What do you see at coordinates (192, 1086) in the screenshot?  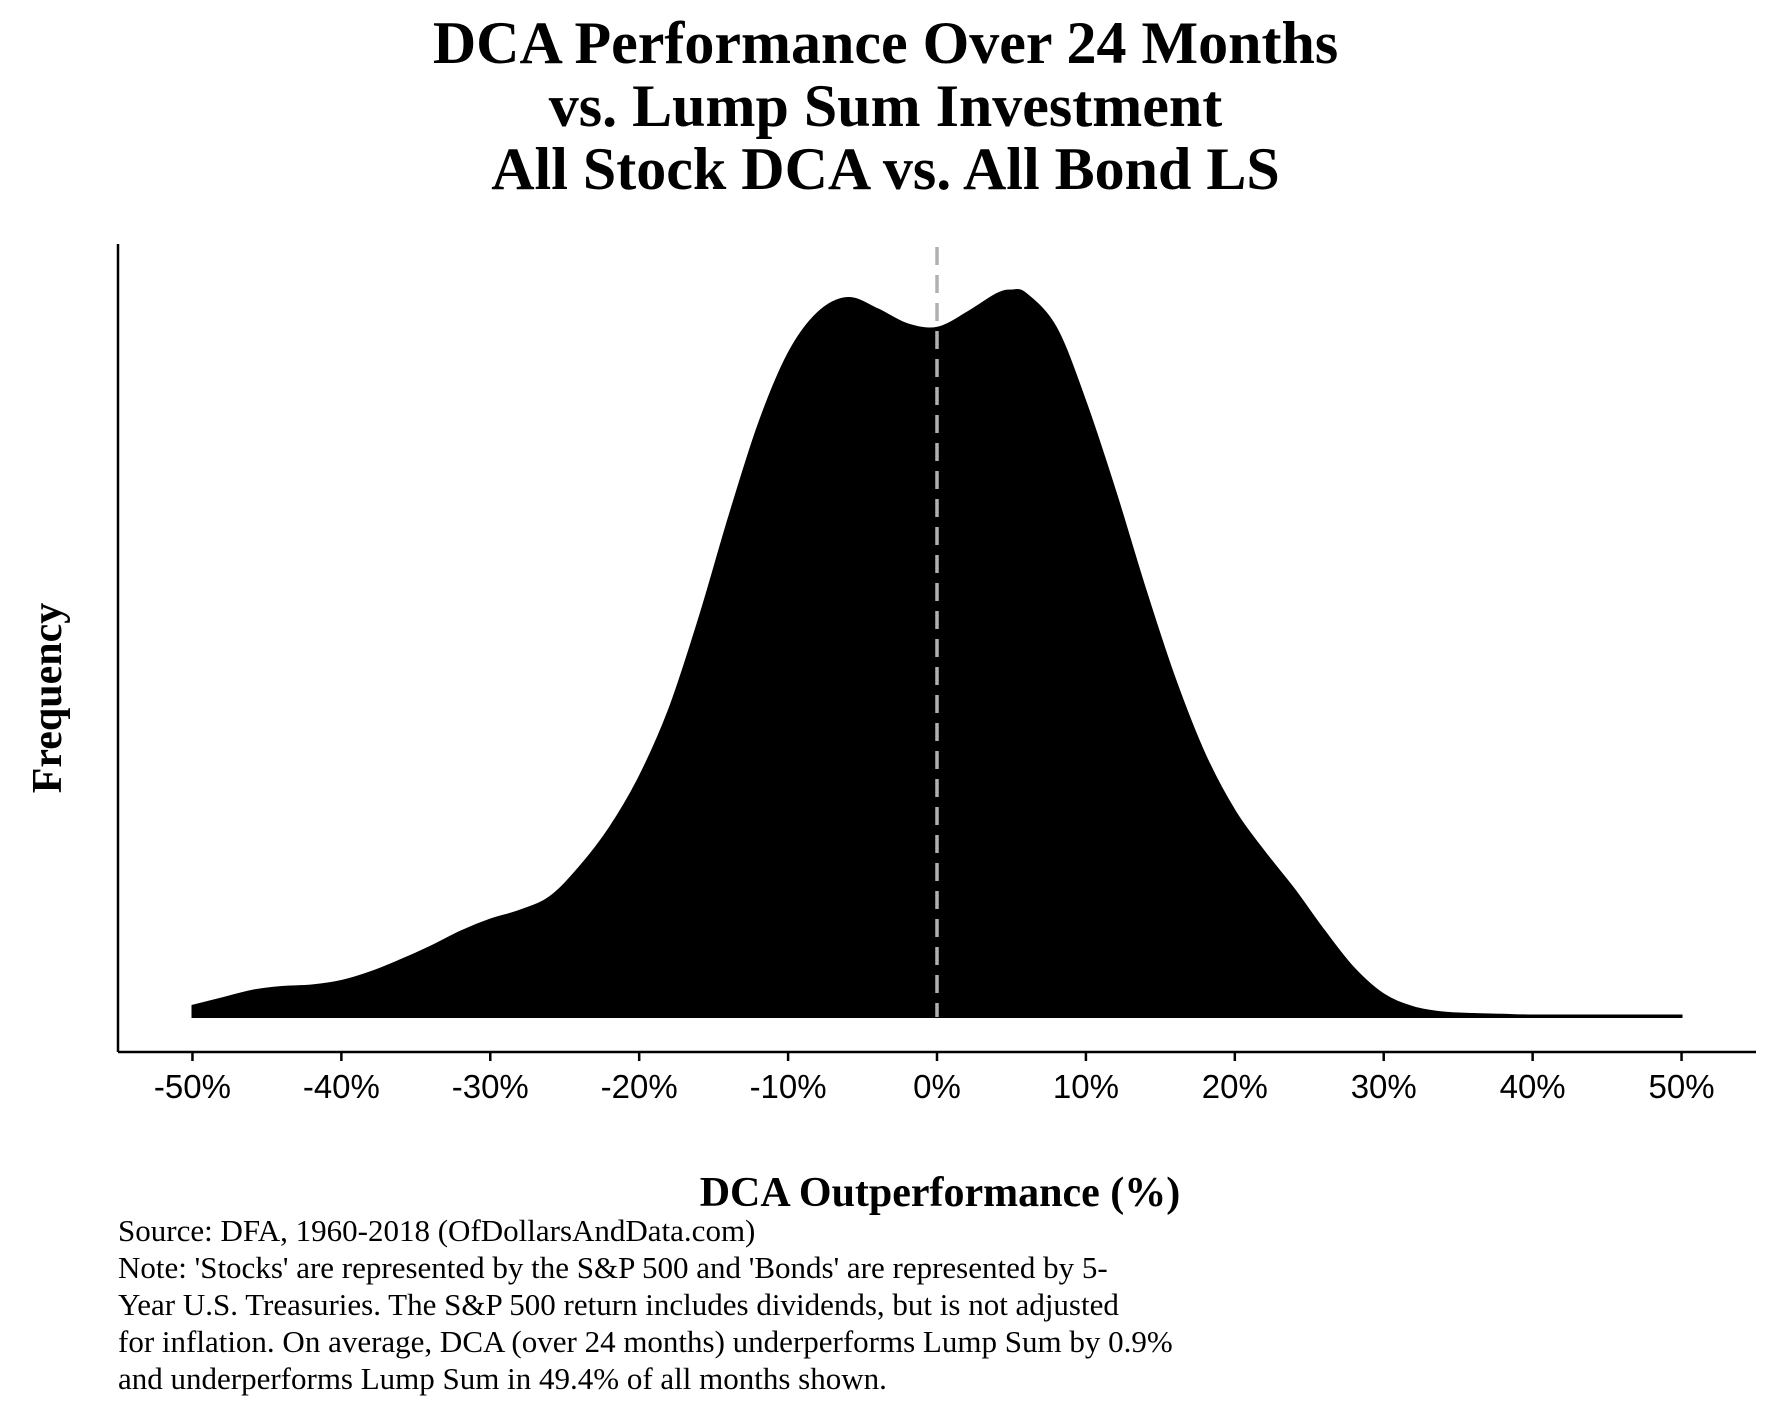 I see `x-tick-label: -50%` at bounding box center [192, 1086].